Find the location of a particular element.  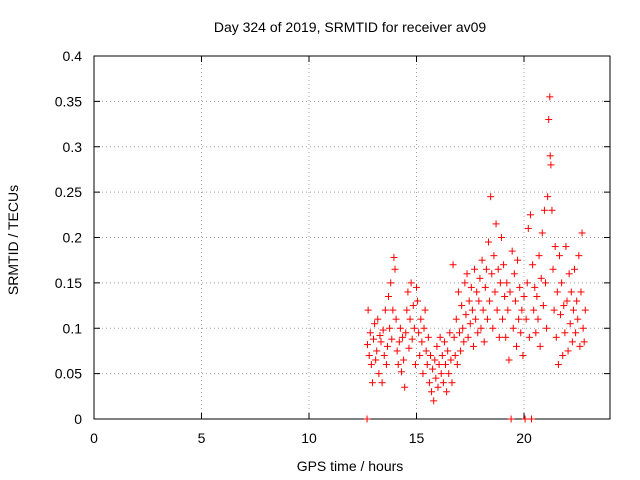

y-tick-label: 0.05 is located at coordinates (68, 374).